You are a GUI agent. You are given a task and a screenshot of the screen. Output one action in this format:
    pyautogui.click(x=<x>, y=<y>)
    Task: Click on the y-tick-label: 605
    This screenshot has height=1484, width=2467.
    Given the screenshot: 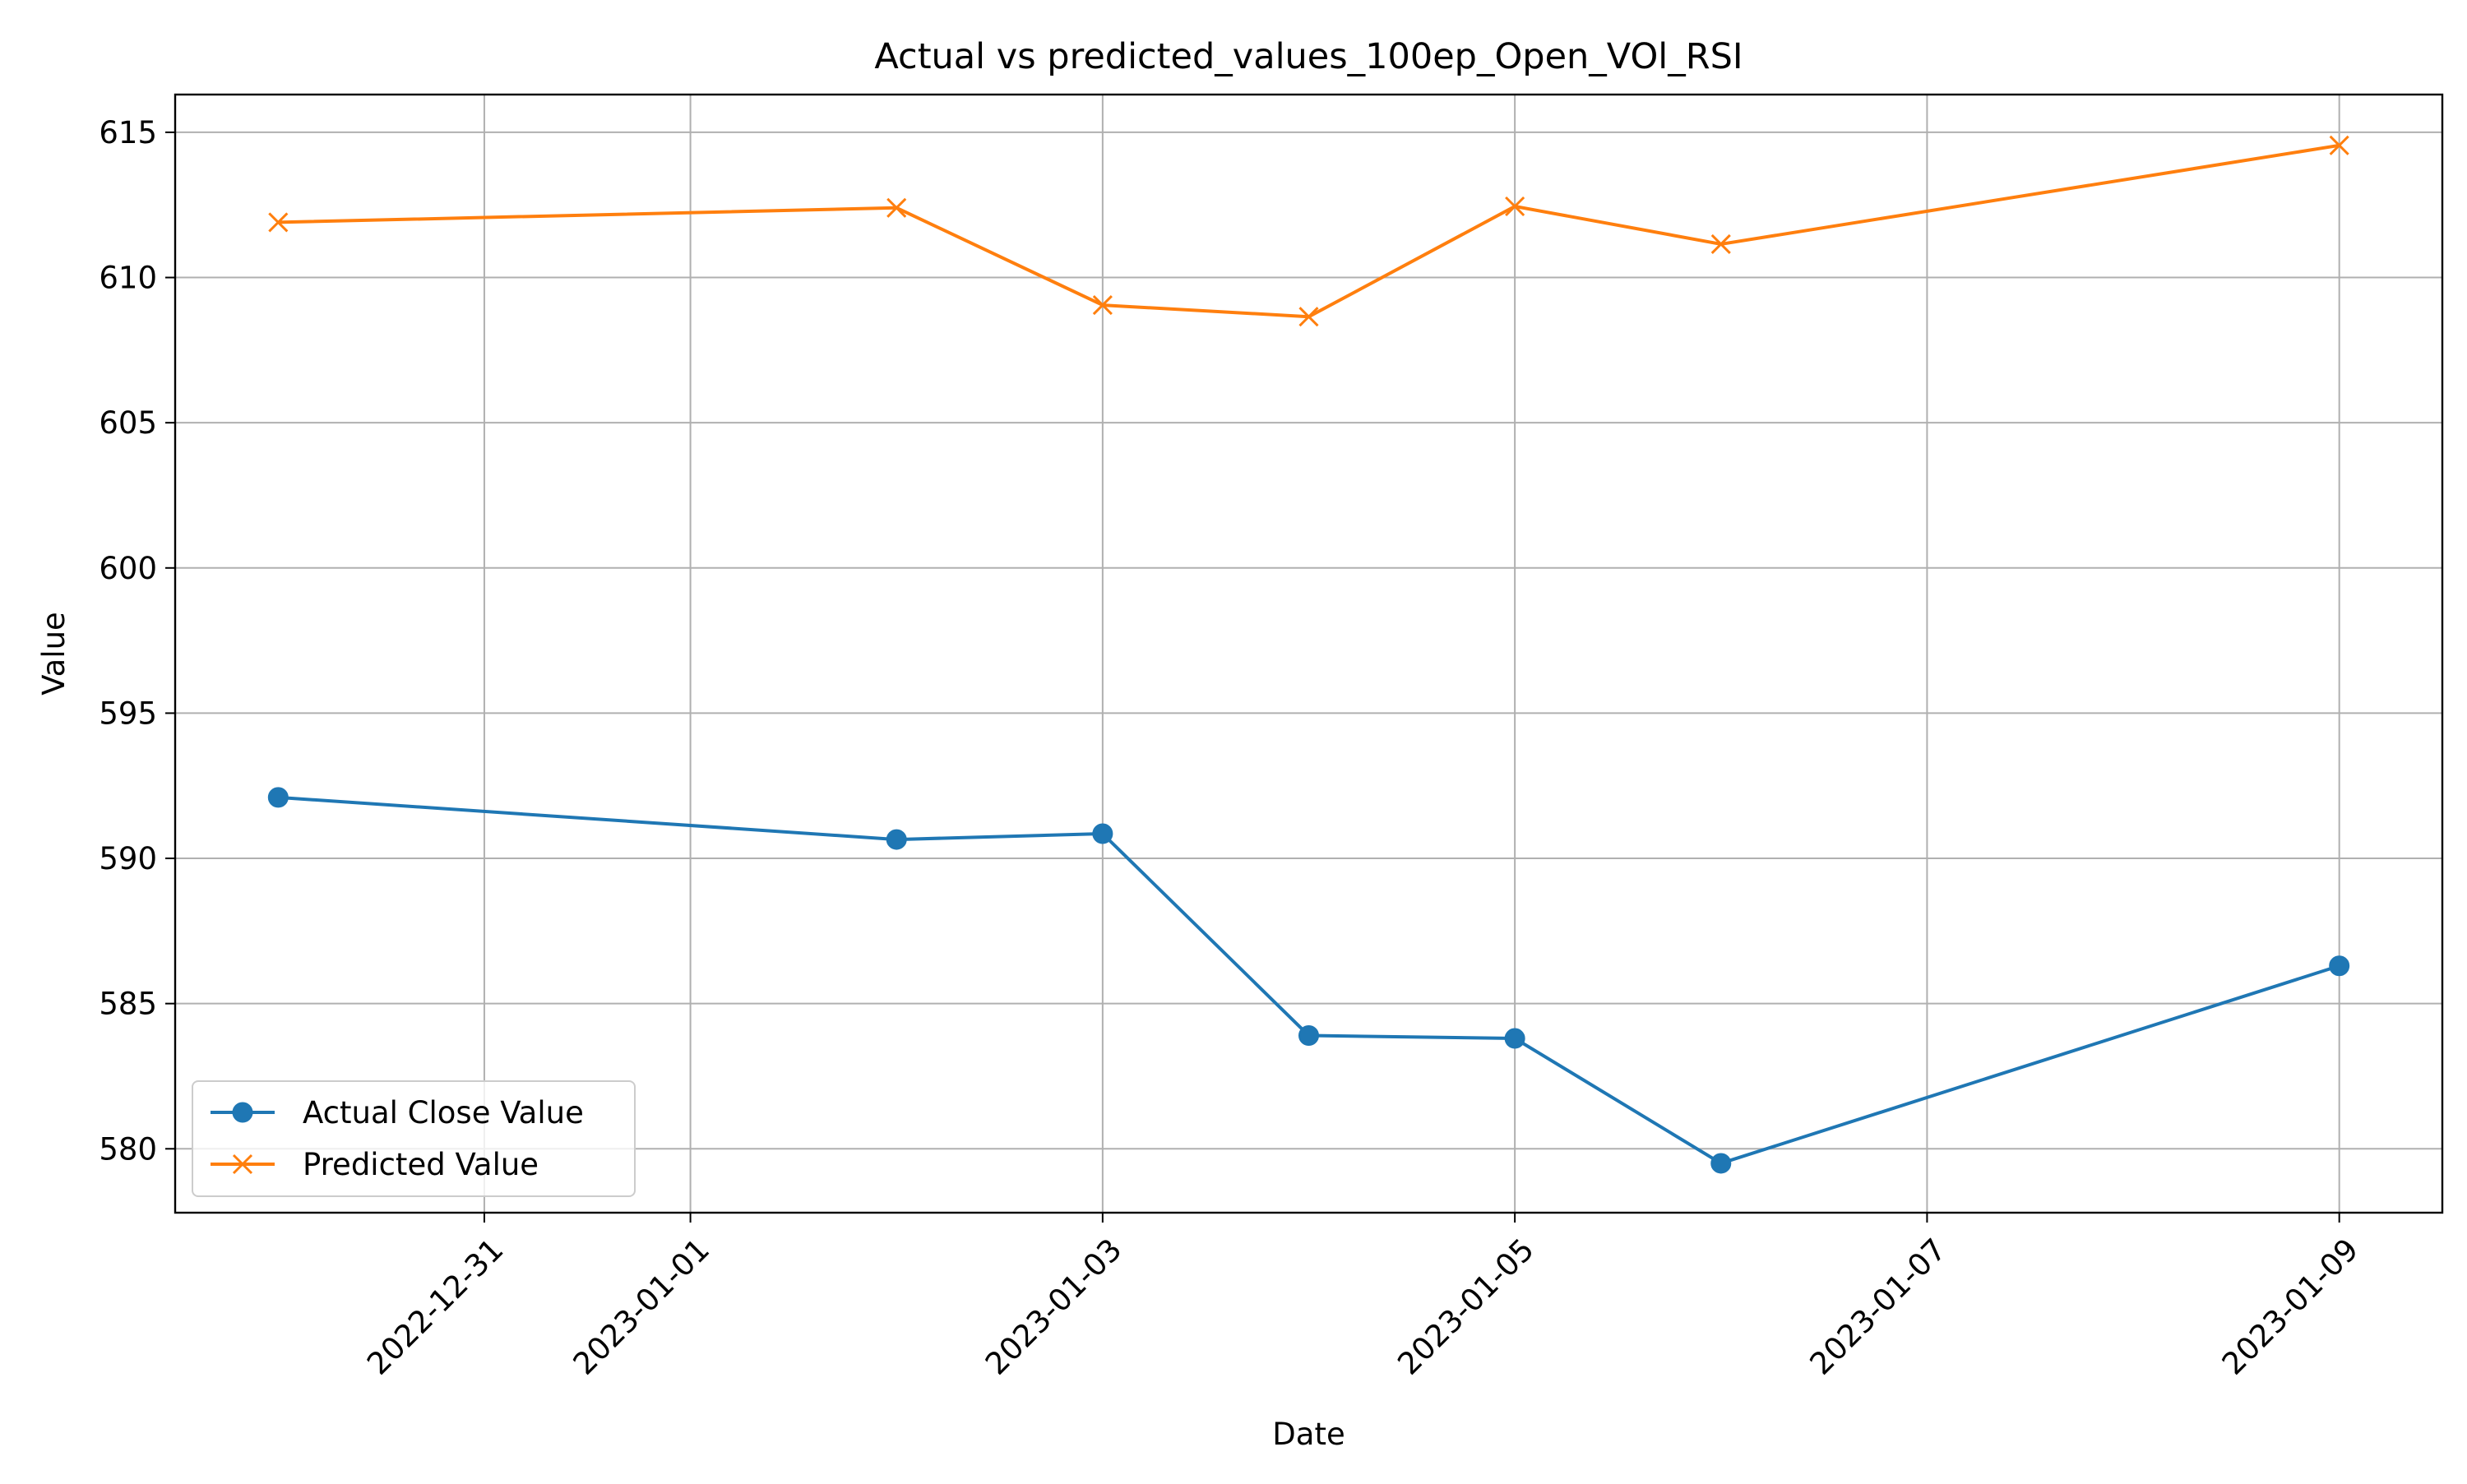 What is the action you would take?
    pyautogui.click(x=128, y=423)
    